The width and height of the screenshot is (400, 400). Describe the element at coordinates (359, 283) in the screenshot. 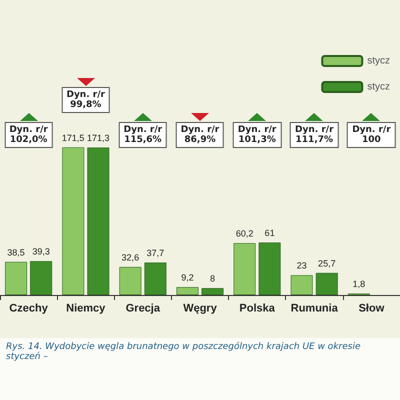

I see `data-label: 1,8` at that location.